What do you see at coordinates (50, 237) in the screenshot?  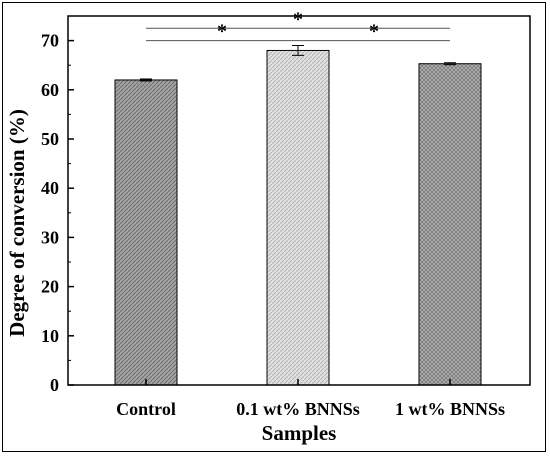 I see `y-tick-label-3: 30` at bounding box center [50, 237].